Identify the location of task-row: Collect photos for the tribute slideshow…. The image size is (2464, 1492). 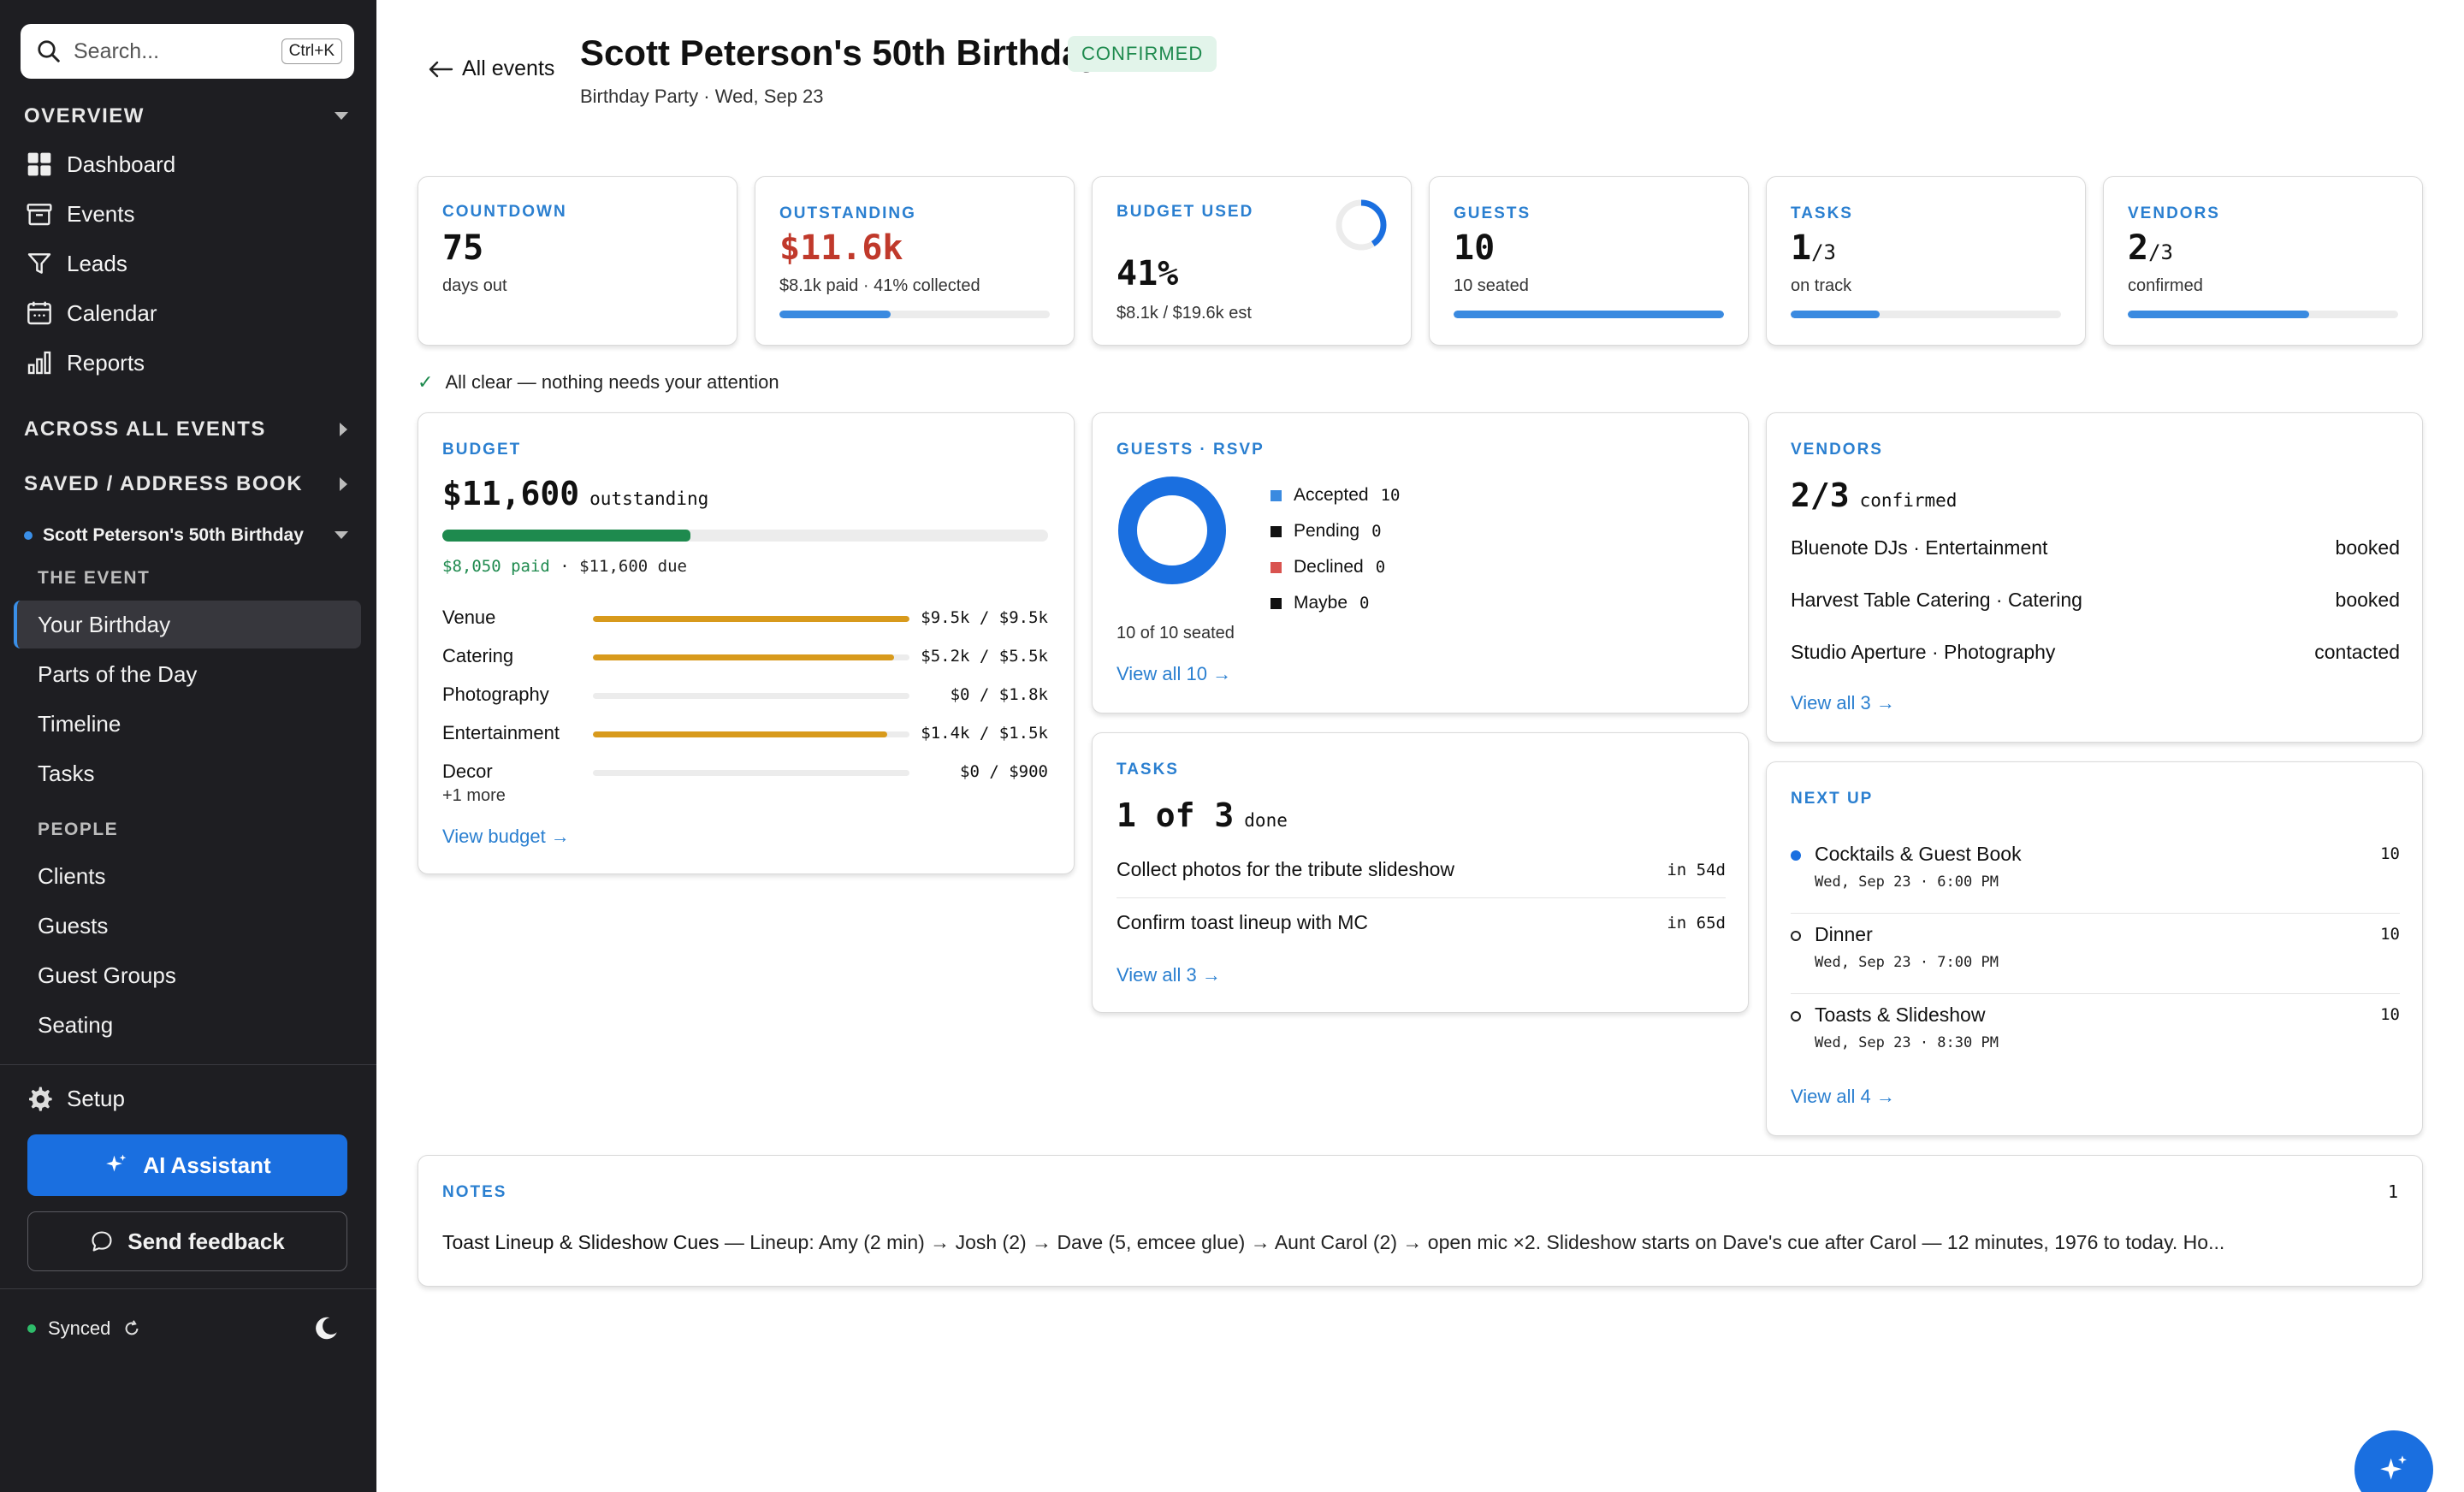
(1421, 869).